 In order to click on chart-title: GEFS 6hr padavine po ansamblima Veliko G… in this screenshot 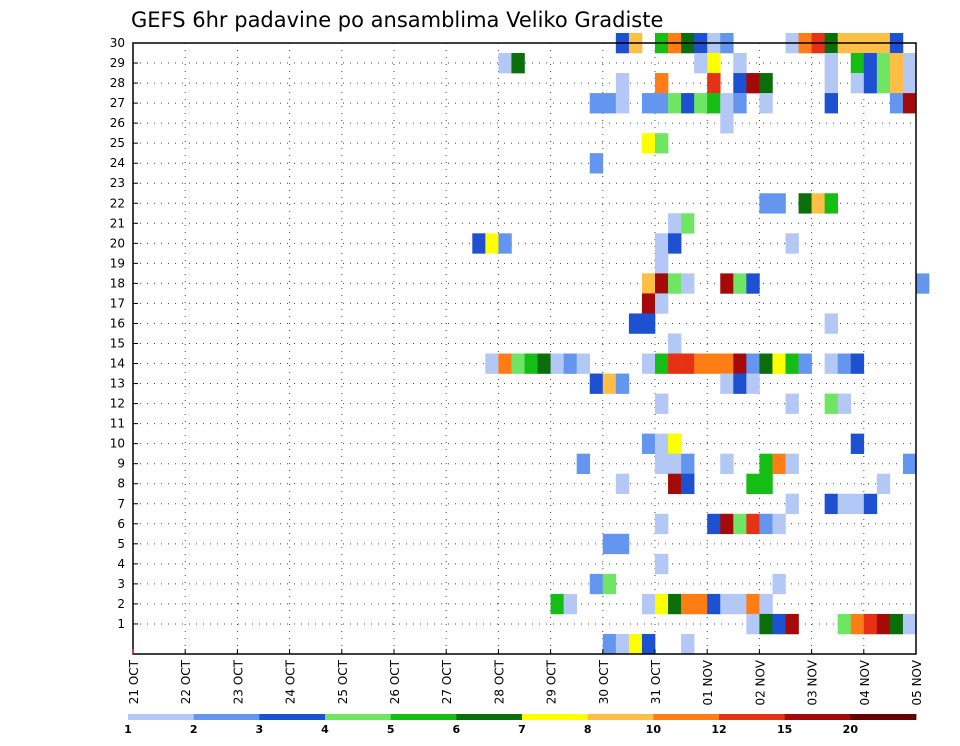, I will do `click(397, 20)`.